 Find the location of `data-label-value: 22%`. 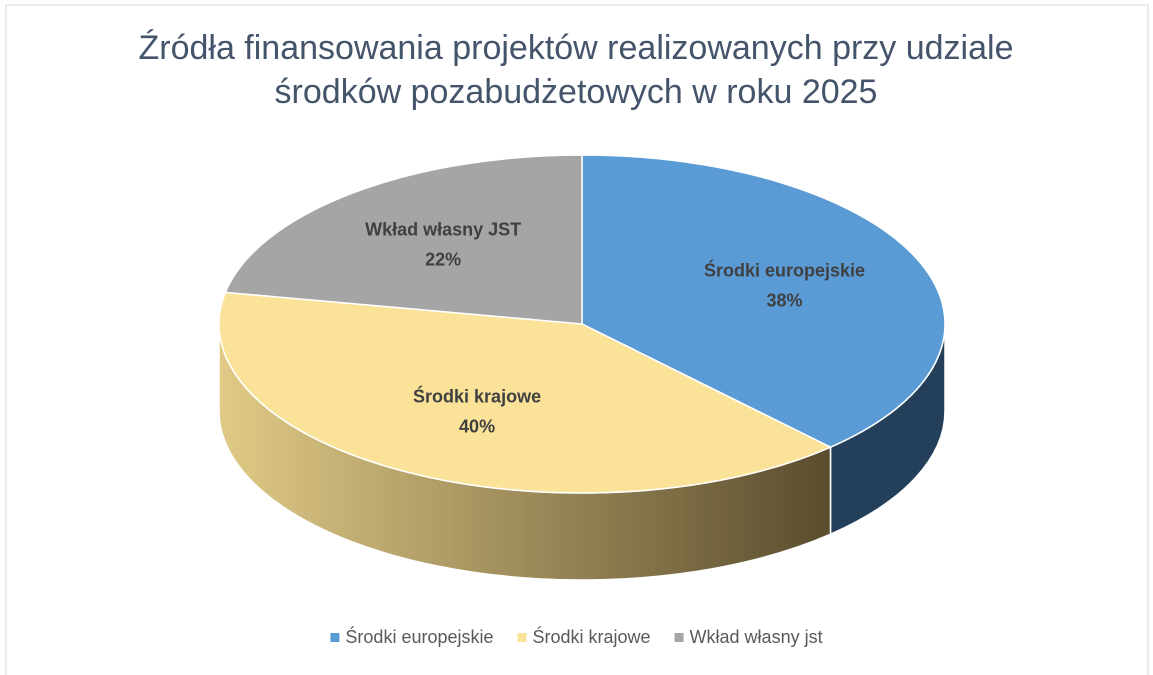

data-label-value: 22% is located at coordinates (443, 260).